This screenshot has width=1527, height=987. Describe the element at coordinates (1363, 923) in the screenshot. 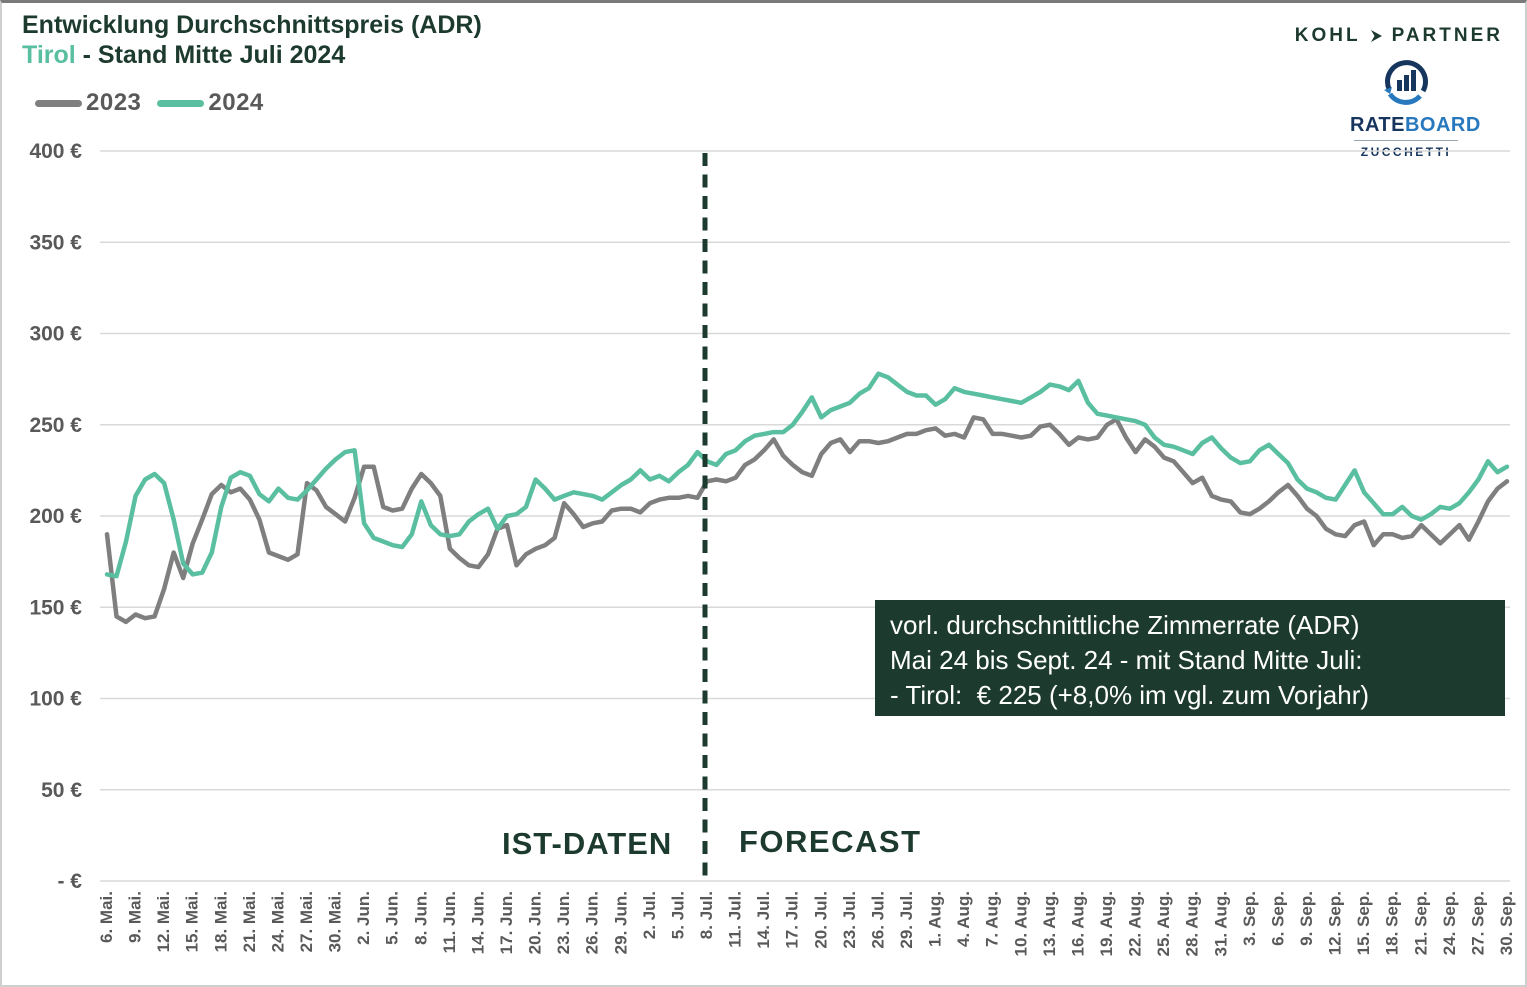

I see `x-axis-label: 15. Sep.` at that location.